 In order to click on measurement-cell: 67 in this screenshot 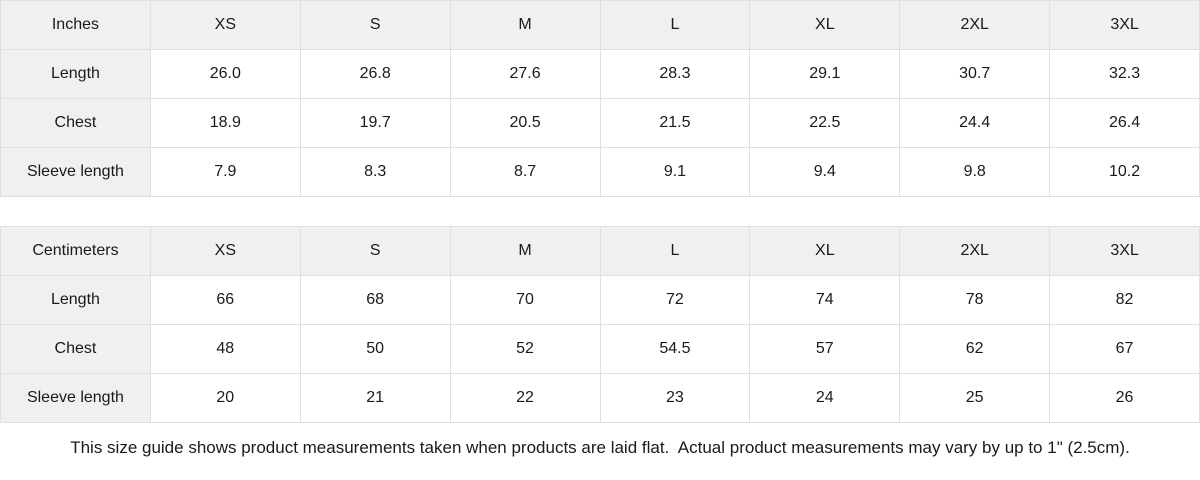, I will do `click(1124, 349)`.